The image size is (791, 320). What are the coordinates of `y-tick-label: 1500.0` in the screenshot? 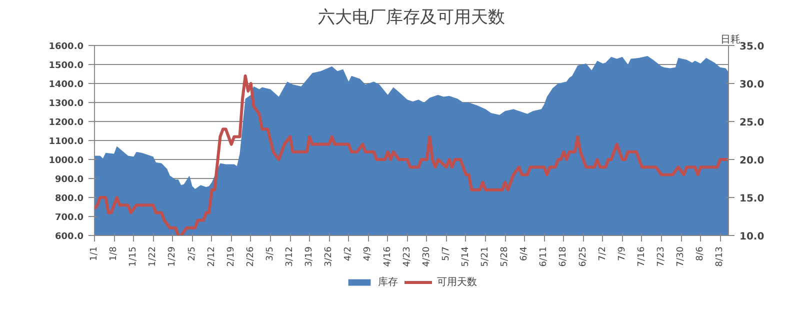 It's located at (66, 66).